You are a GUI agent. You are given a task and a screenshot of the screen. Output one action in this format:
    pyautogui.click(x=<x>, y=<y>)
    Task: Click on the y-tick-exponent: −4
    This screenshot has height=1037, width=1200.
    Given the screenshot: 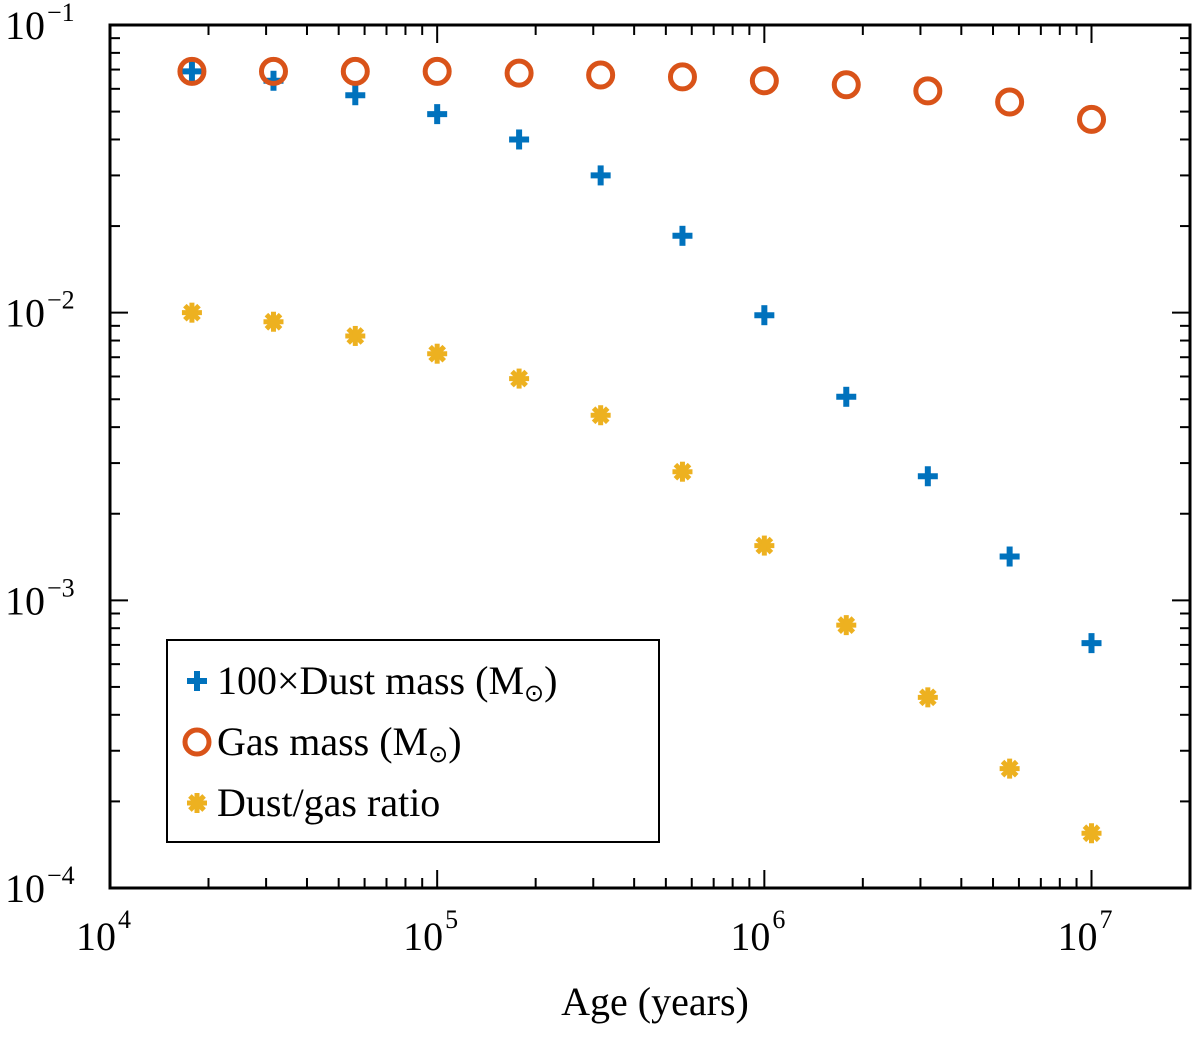 What is the action you would take?
    pyautogui.click(x=61, y=875)
    